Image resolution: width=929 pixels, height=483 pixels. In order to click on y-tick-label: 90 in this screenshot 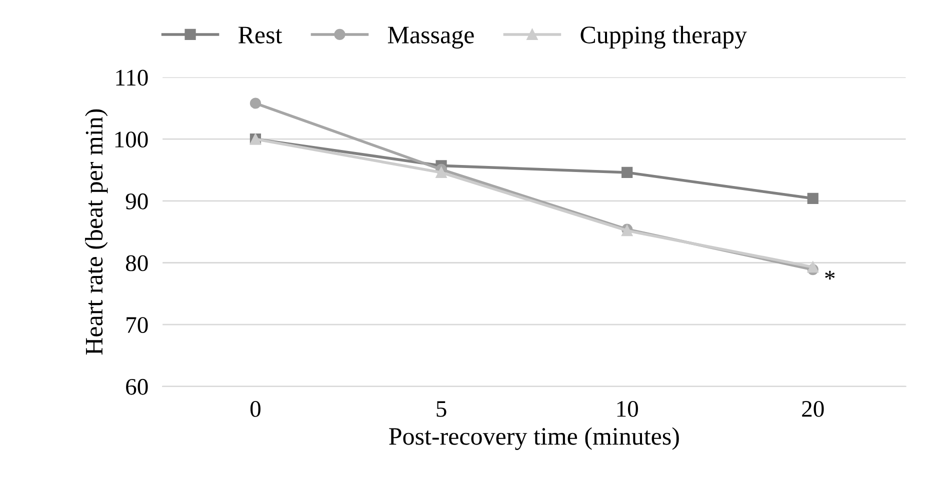, I will do `click(137, 201)`.